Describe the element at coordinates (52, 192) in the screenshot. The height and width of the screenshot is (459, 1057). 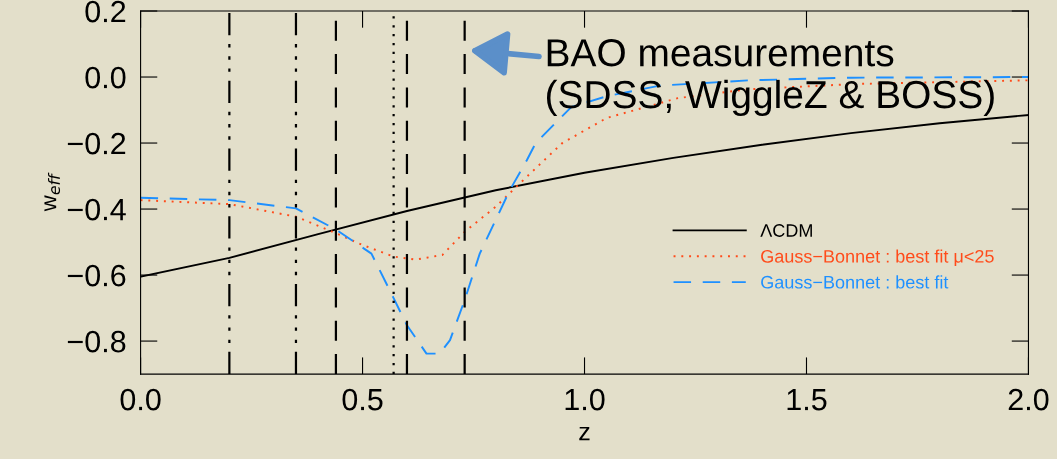
I see `y-axis-title: w$_{eff}$` at that location.